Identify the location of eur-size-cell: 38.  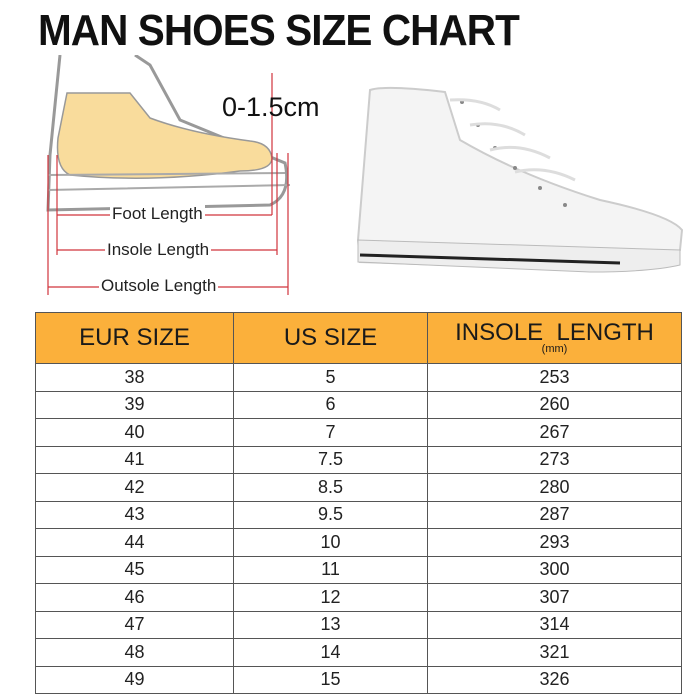
(134, 377).